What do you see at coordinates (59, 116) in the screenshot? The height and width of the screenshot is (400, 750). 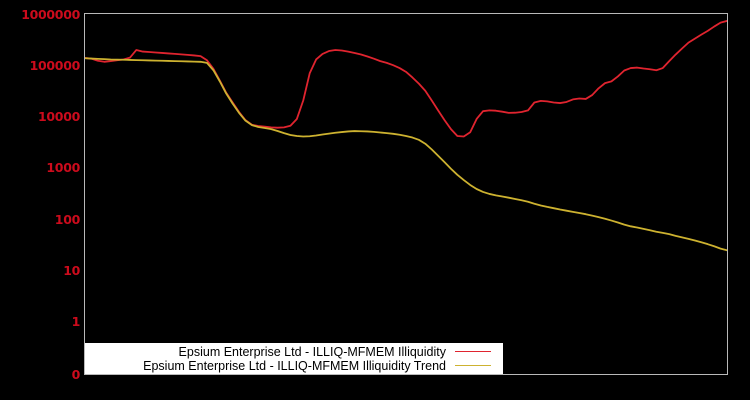 I see `y-axis-tick-label: 10000` at bounding box center [59, 116].